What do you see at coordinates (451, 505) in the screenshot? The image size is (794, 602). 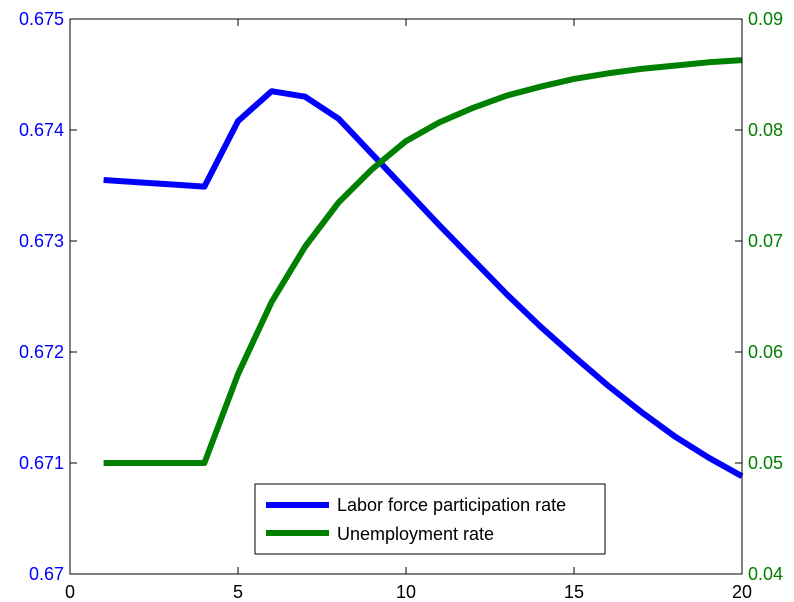 I see `legend-label-labor-force: Labor force participation rate` at bounding box center [451, 505].